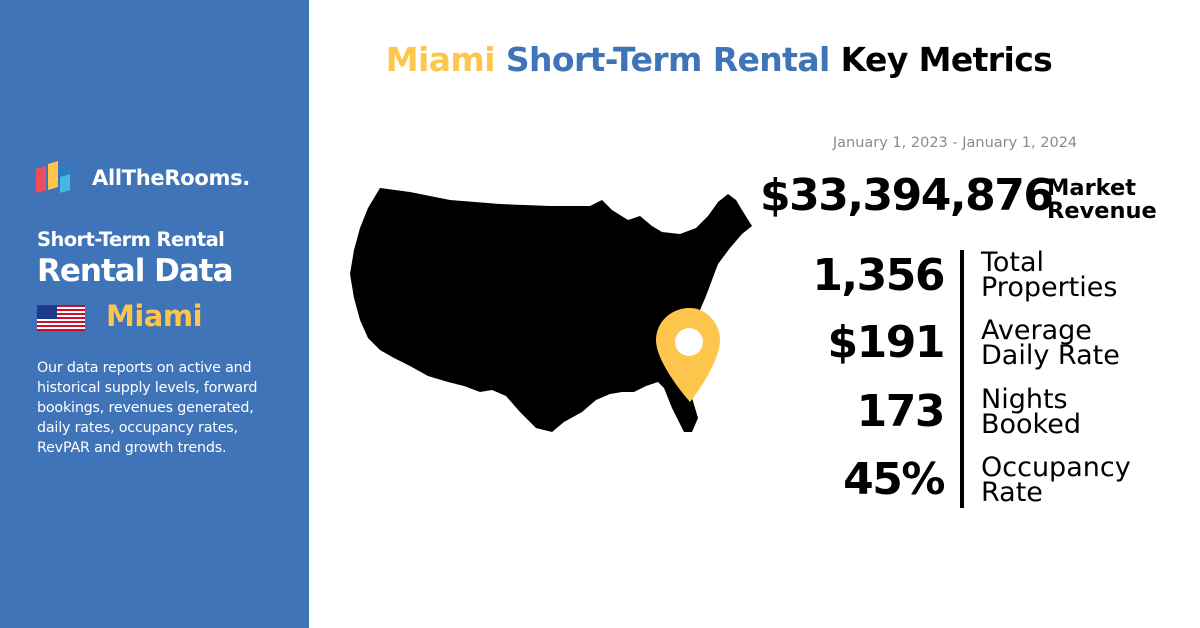 The height and width of the screenshot is (628, 1200). I want to click on average-daily-rate-label-line1: Average, so click(1036, 330).